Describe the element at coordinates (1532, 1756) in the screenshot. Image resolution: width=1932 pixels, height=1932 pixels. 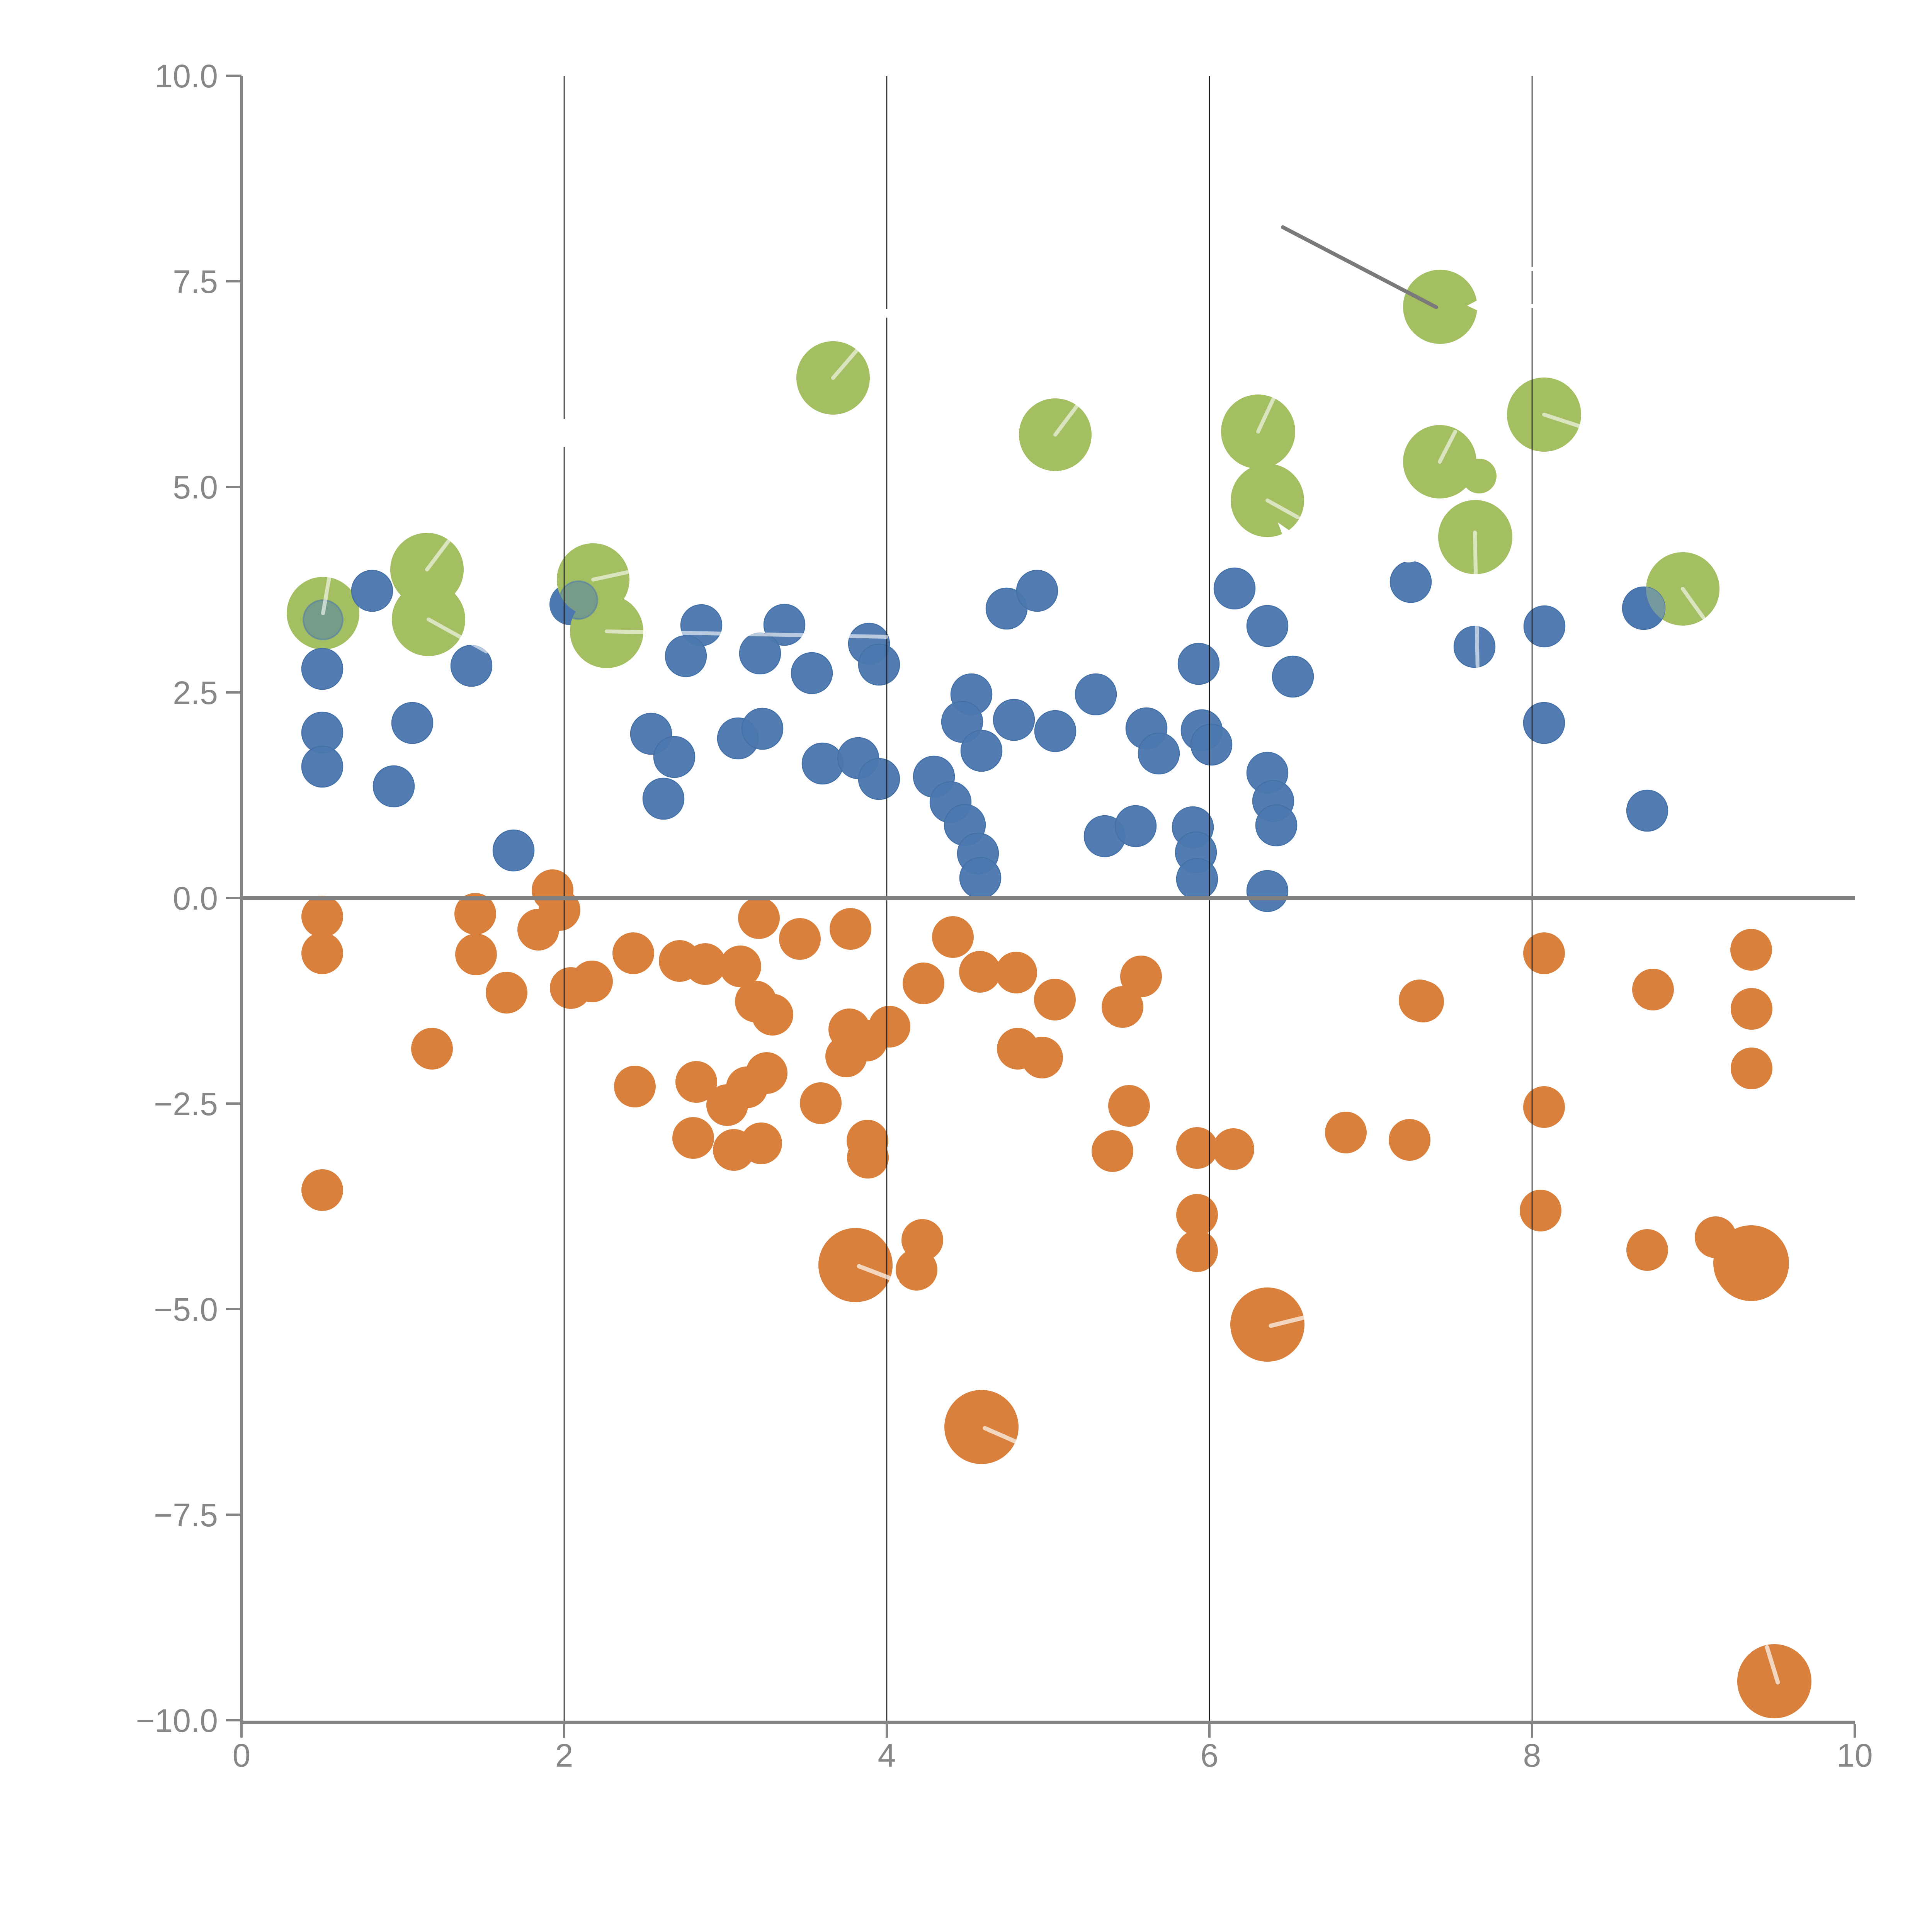
I see `svg-text: 8` at that location.